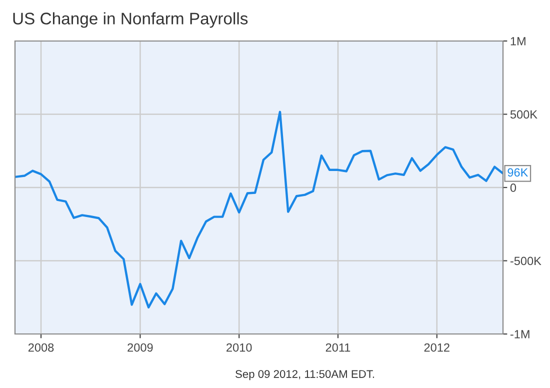 The height and width of the screenshot is (388, 550). What do you see at coordinates (520, 334) in the screenshot?
I see `y-tick-label: -1M` at bounding box center [520, 334].